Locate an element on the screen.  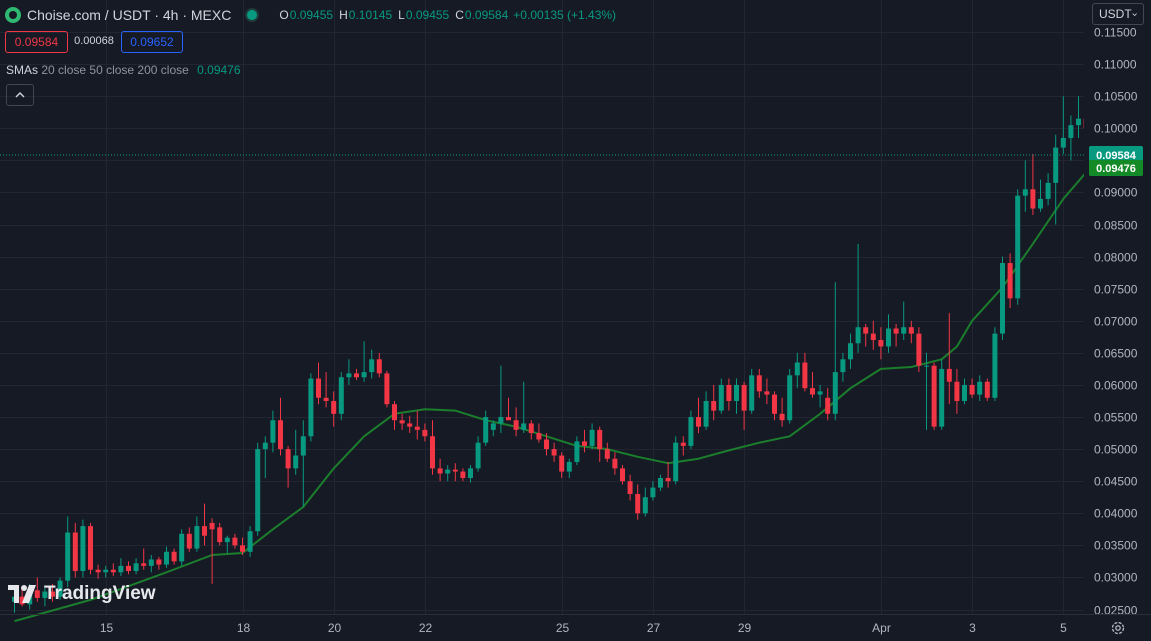
sma-name: SMAs is located at coordinates (22, 70).